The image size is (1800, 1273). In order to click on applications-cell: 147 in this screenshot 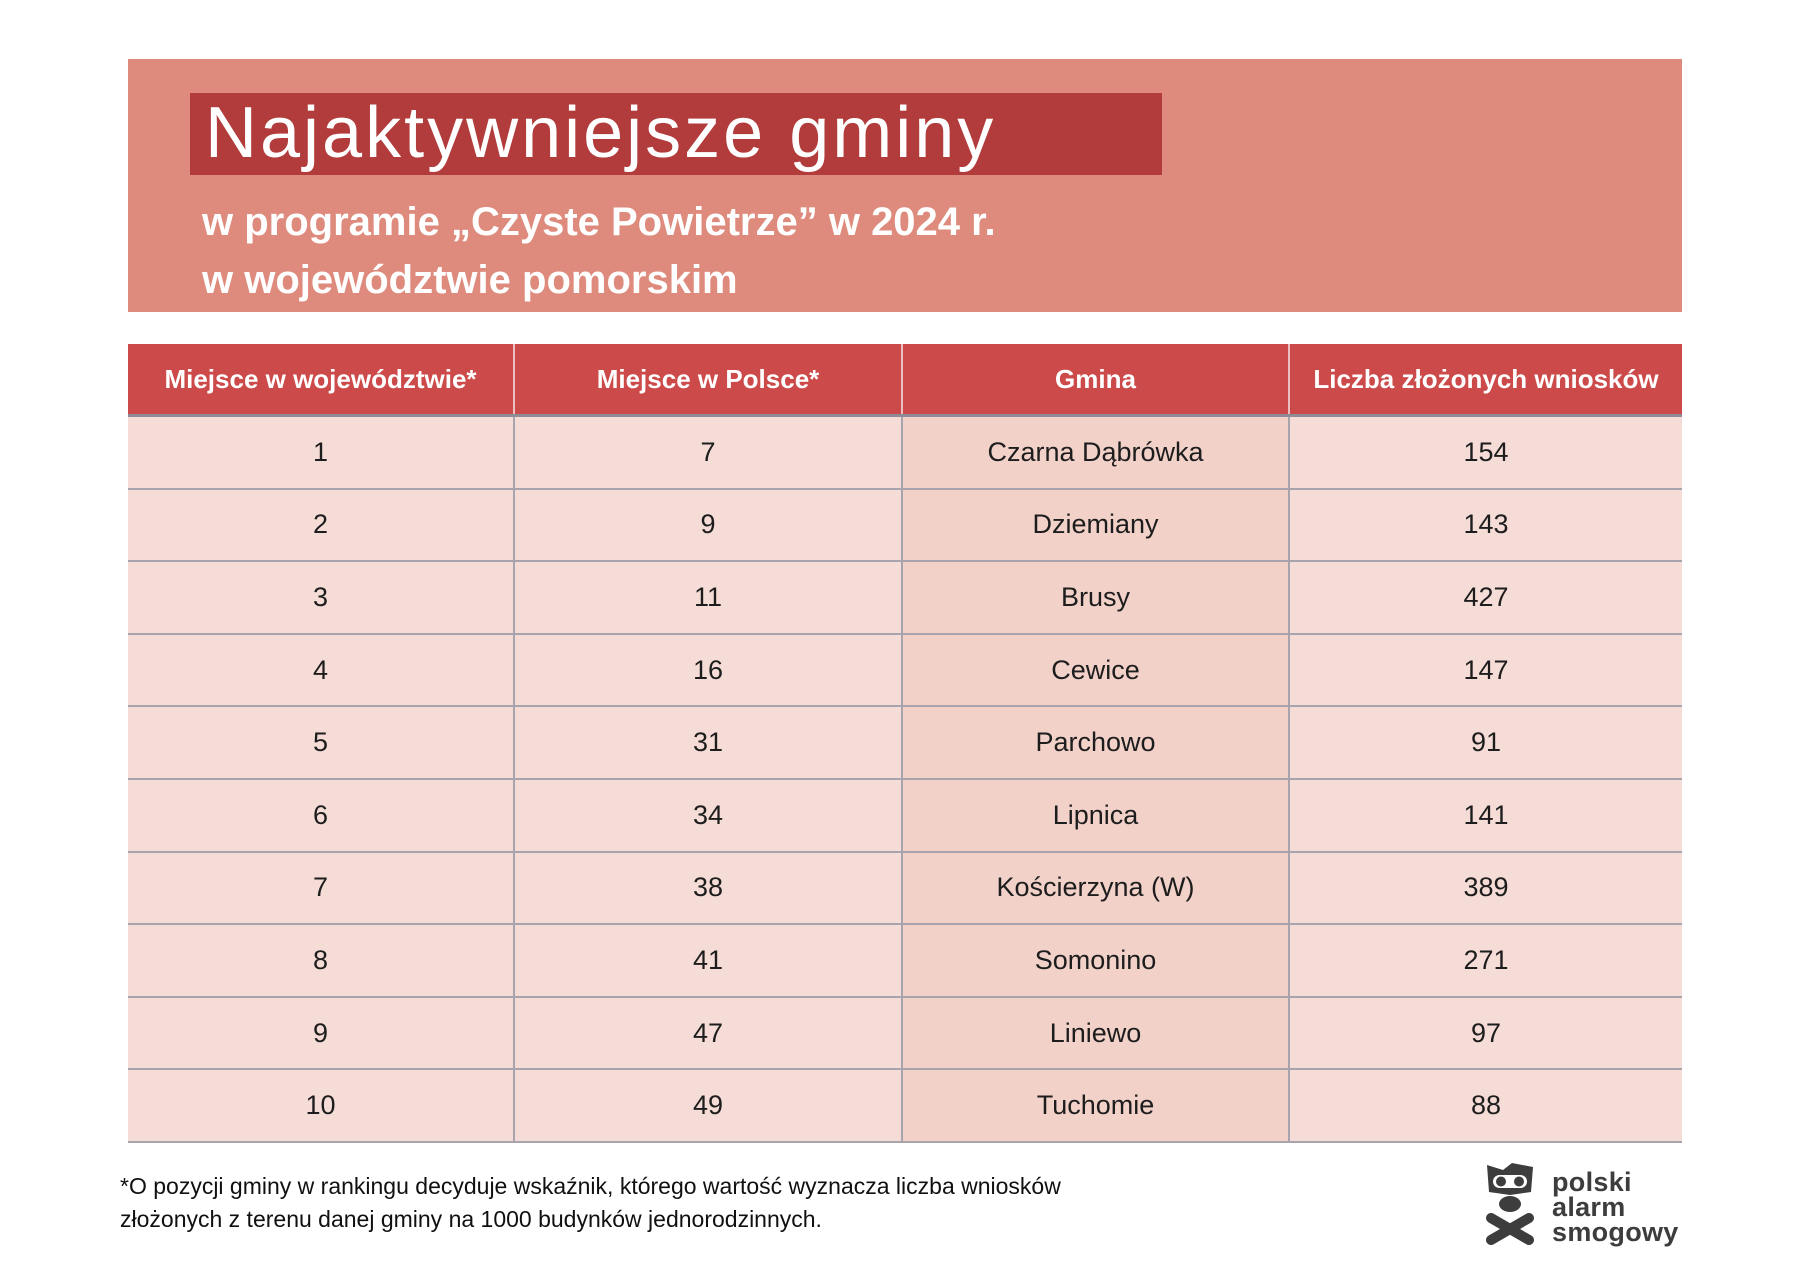, I will do `click(1486, 670)`.